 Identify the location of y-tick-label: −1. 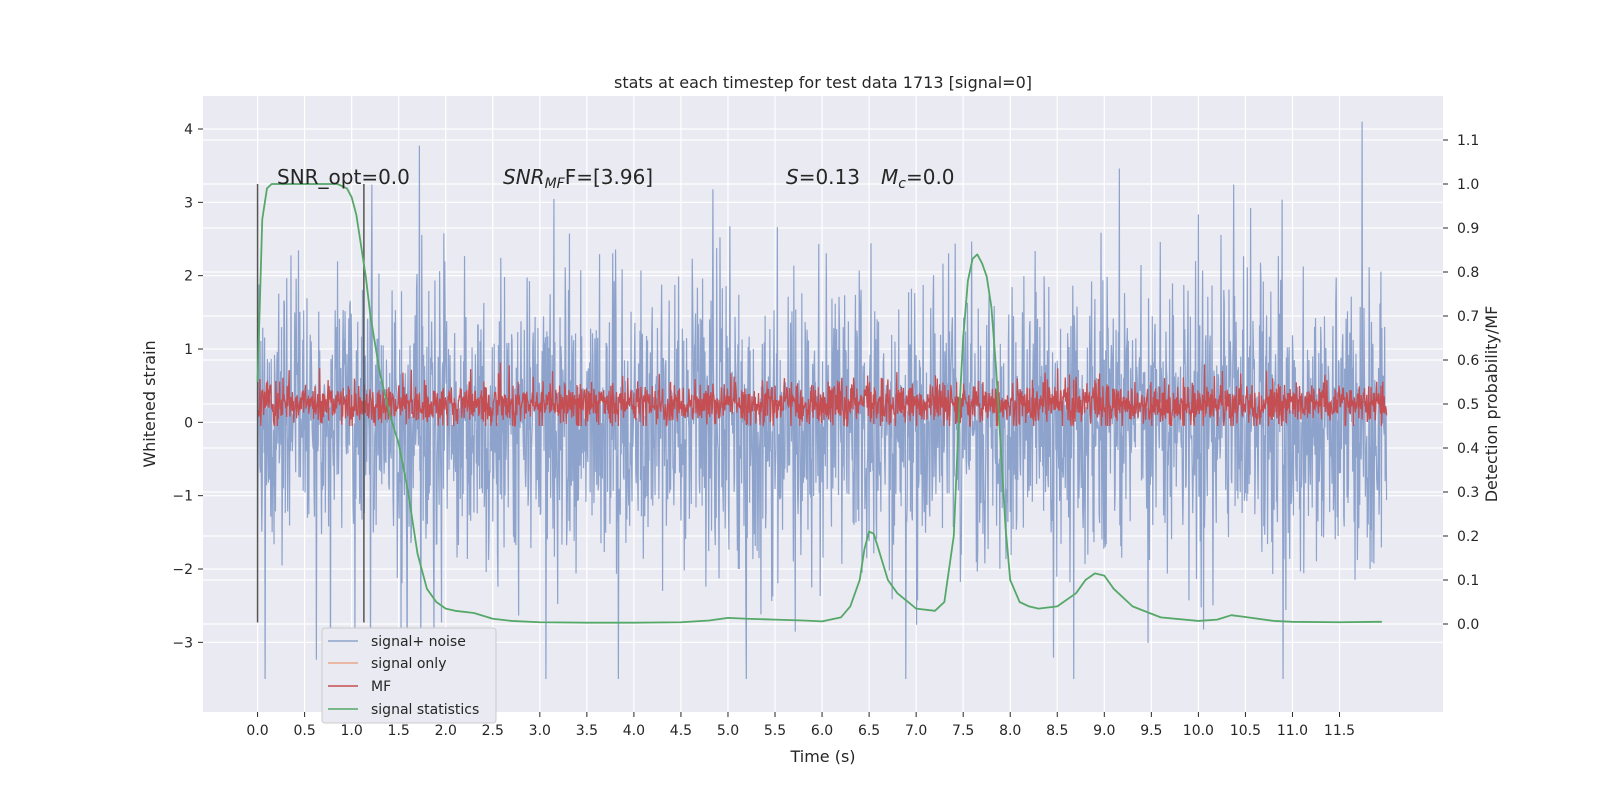
(182, 497).